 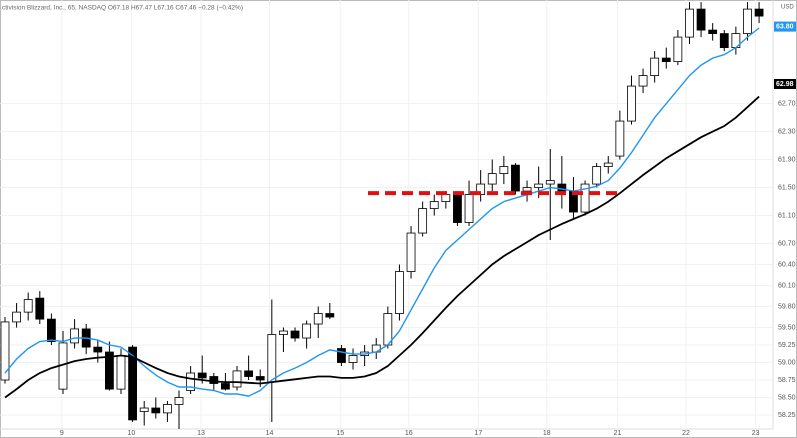 I want to click on y-tick-label: 59.80, so click(x=787, y=306).